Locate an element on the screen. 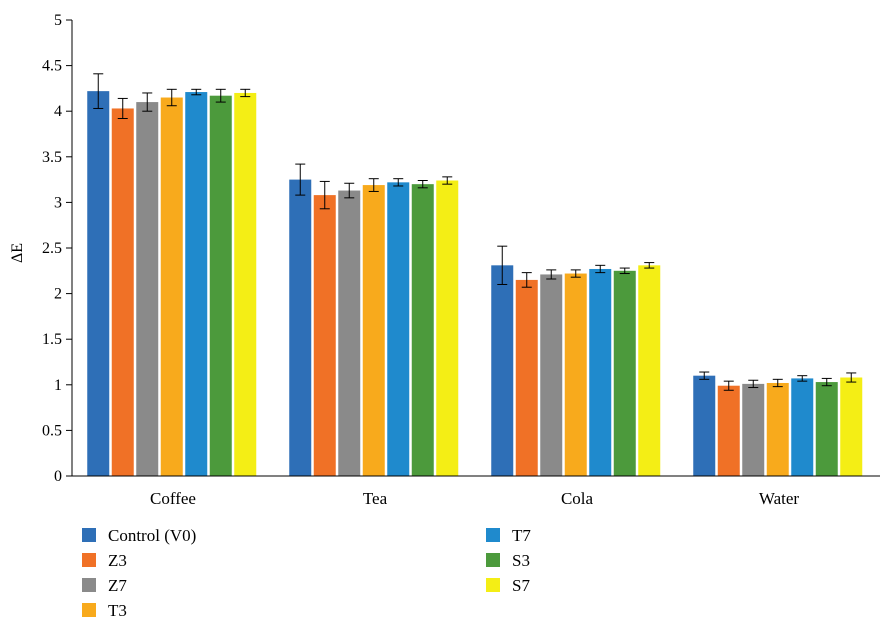  bar-cola-z3 is located at coordinates (526, 377).